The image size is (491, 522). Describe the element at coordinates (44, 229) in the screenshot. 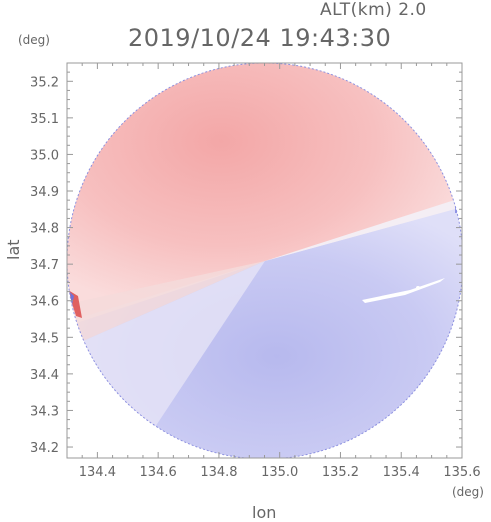

I see `y-tick-label: 34.8` at that location.